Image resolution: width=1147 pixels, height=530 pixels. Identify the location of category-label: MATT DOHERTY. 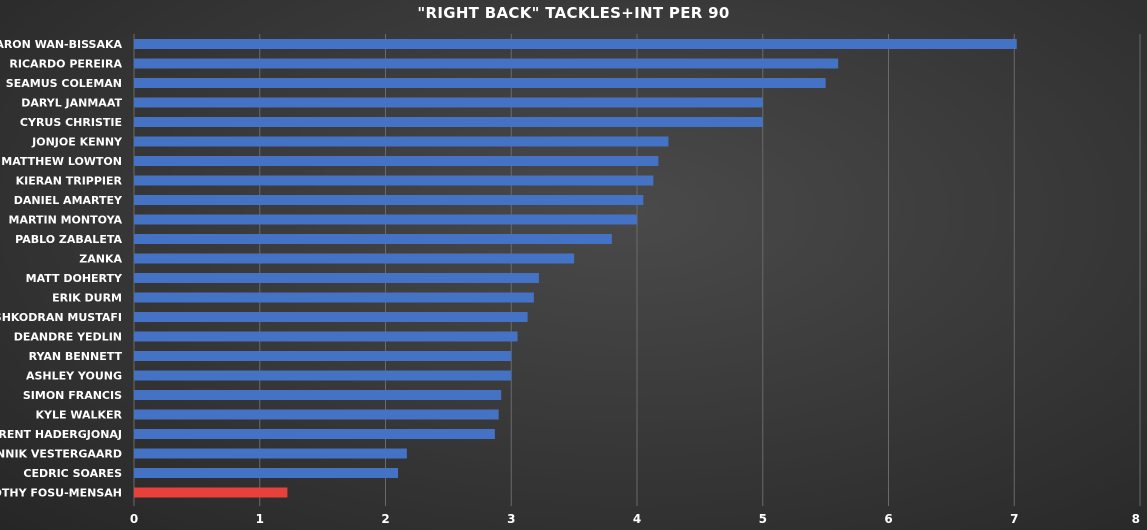
(74, 278).